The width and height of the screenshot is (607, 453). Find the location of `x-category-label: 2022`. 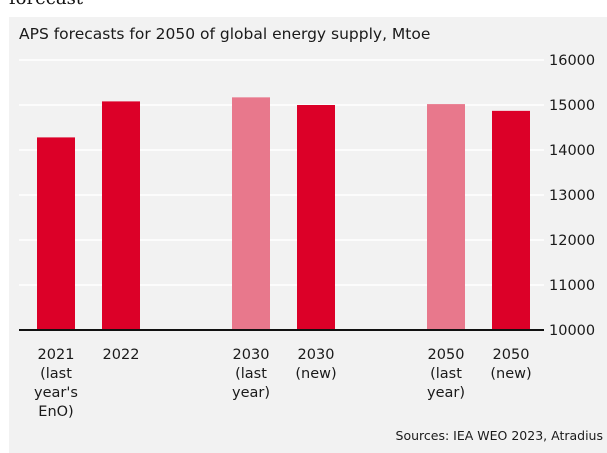

x-category-label: 2022 is located at coordinates (121, 355).